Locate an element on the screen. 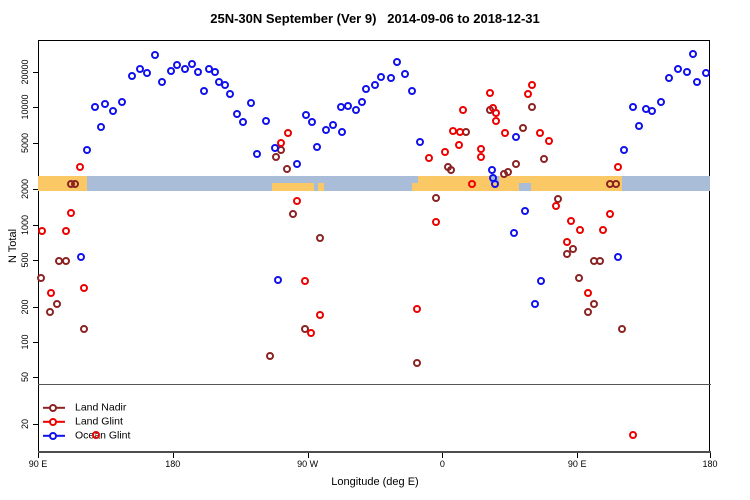 The width and height of the screenshot is (750, 500). legend-item-label: Land Nadir is located at coordinates (101, 407).